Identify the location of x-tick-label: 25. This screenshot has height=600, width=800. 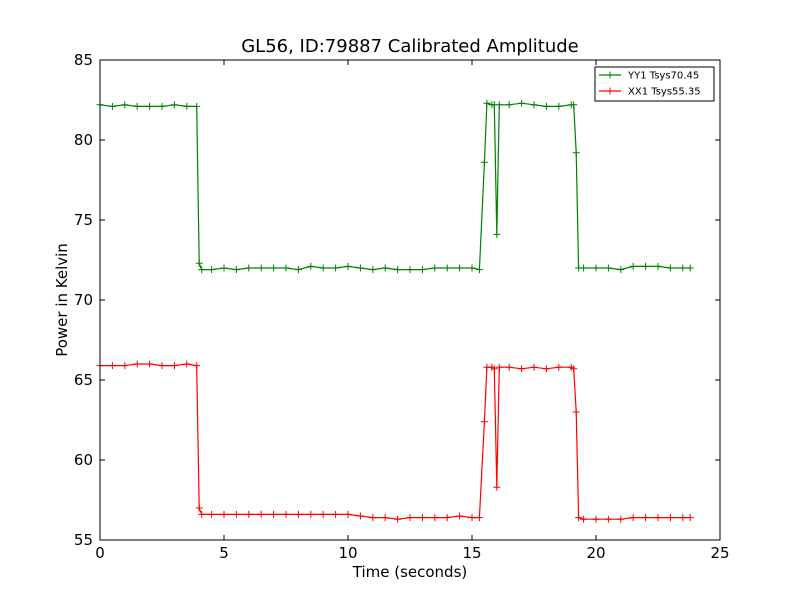
(719, 553).